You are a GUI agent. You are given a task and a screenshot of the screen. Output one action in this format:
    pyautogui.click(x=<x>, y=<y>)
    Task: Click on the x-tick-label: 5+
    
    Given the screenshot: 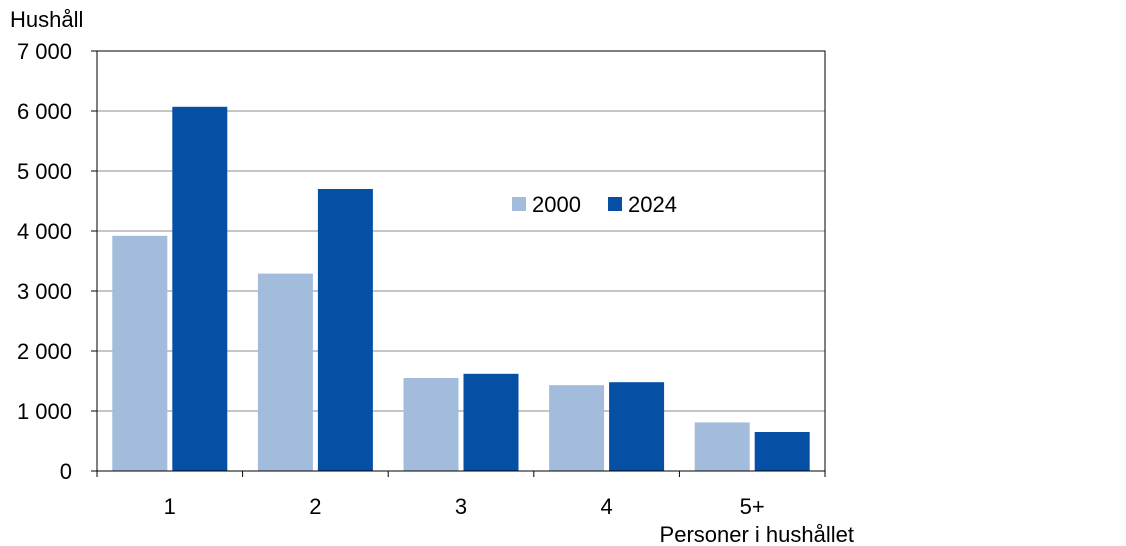 What is the action you would take?
    pyautogui.click(x=752, y=506)
    